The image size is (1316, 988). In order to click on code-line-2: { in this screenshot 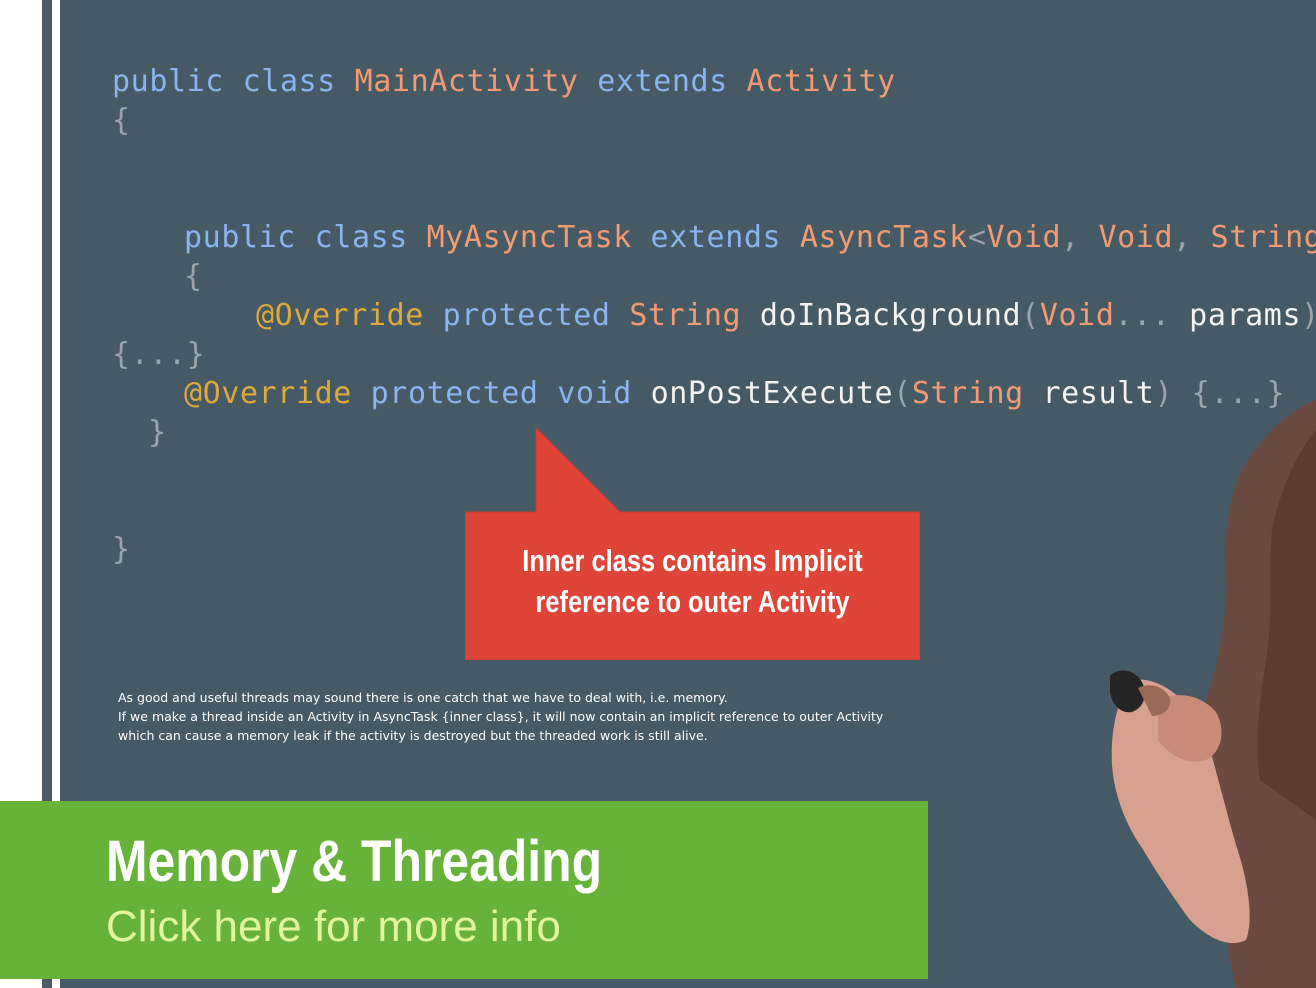, I will do `click(121, 120)`.